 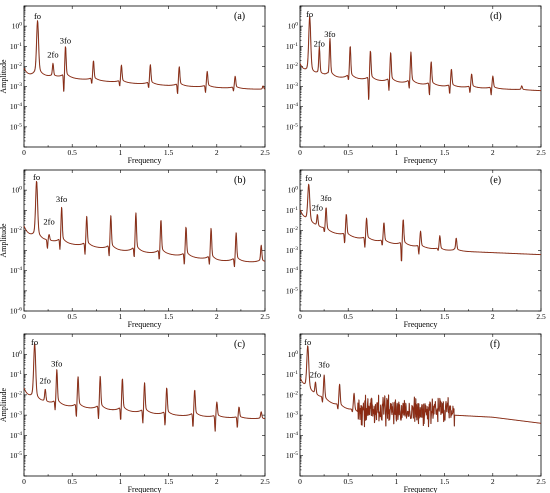 I want to click on panel-label: (f), so click(x=495, y=344).